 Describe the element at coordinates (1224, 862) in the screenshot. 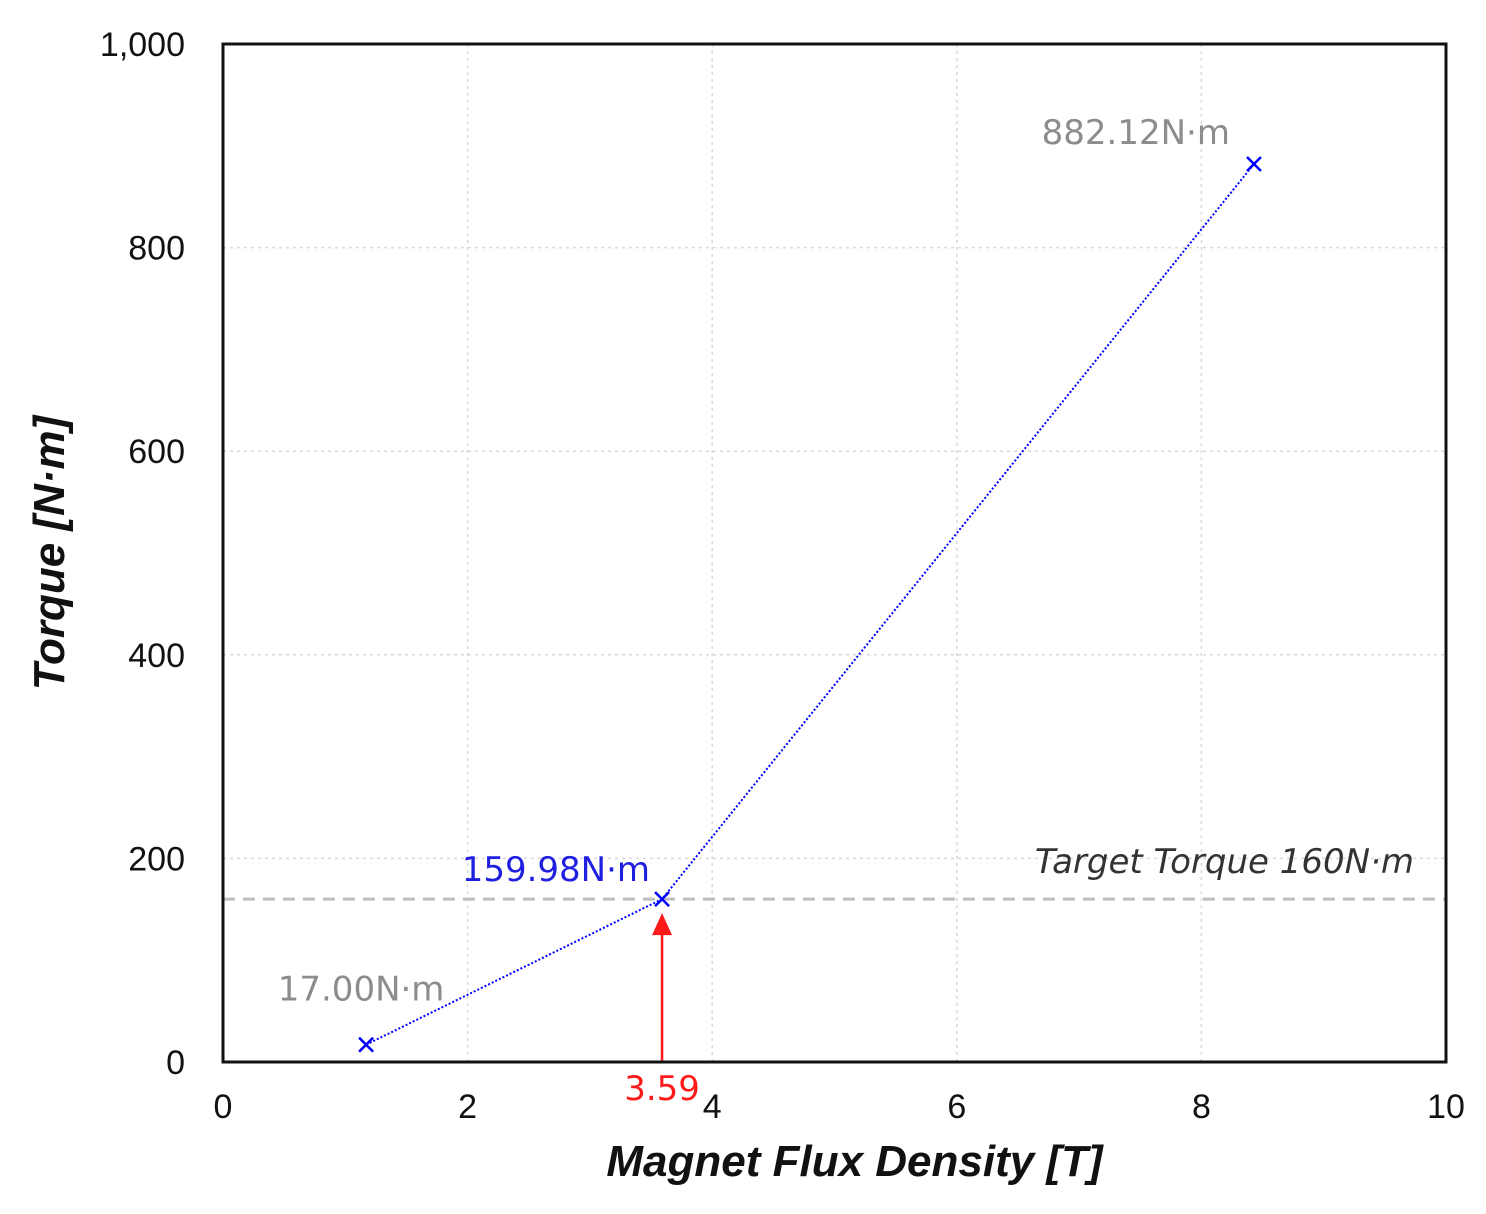

I see `target-torque-label: Target Torque 160N·m` at that location.